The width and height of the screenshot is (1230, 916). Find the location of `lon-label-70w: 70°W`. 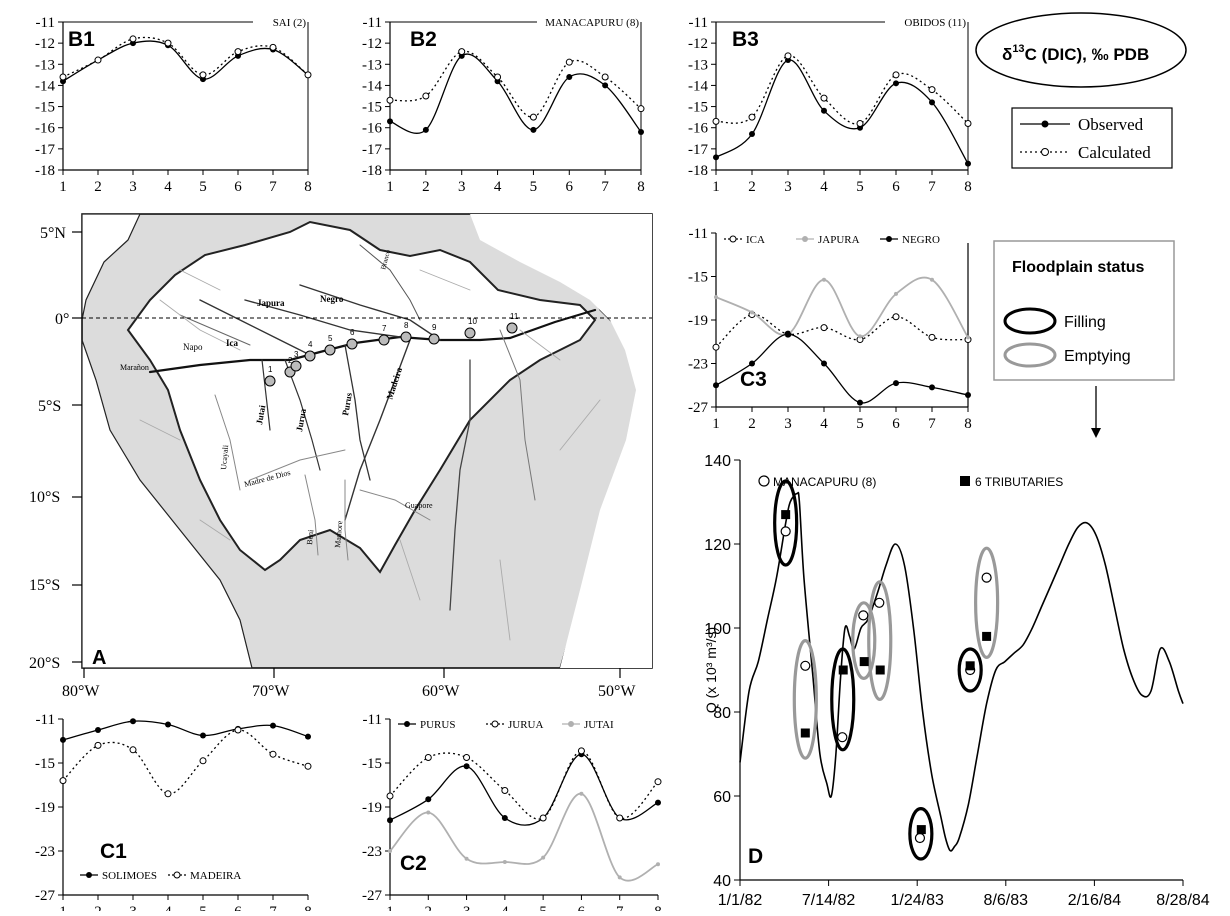

lon-label-70w: 70°W is located at coordinates (271, 691).